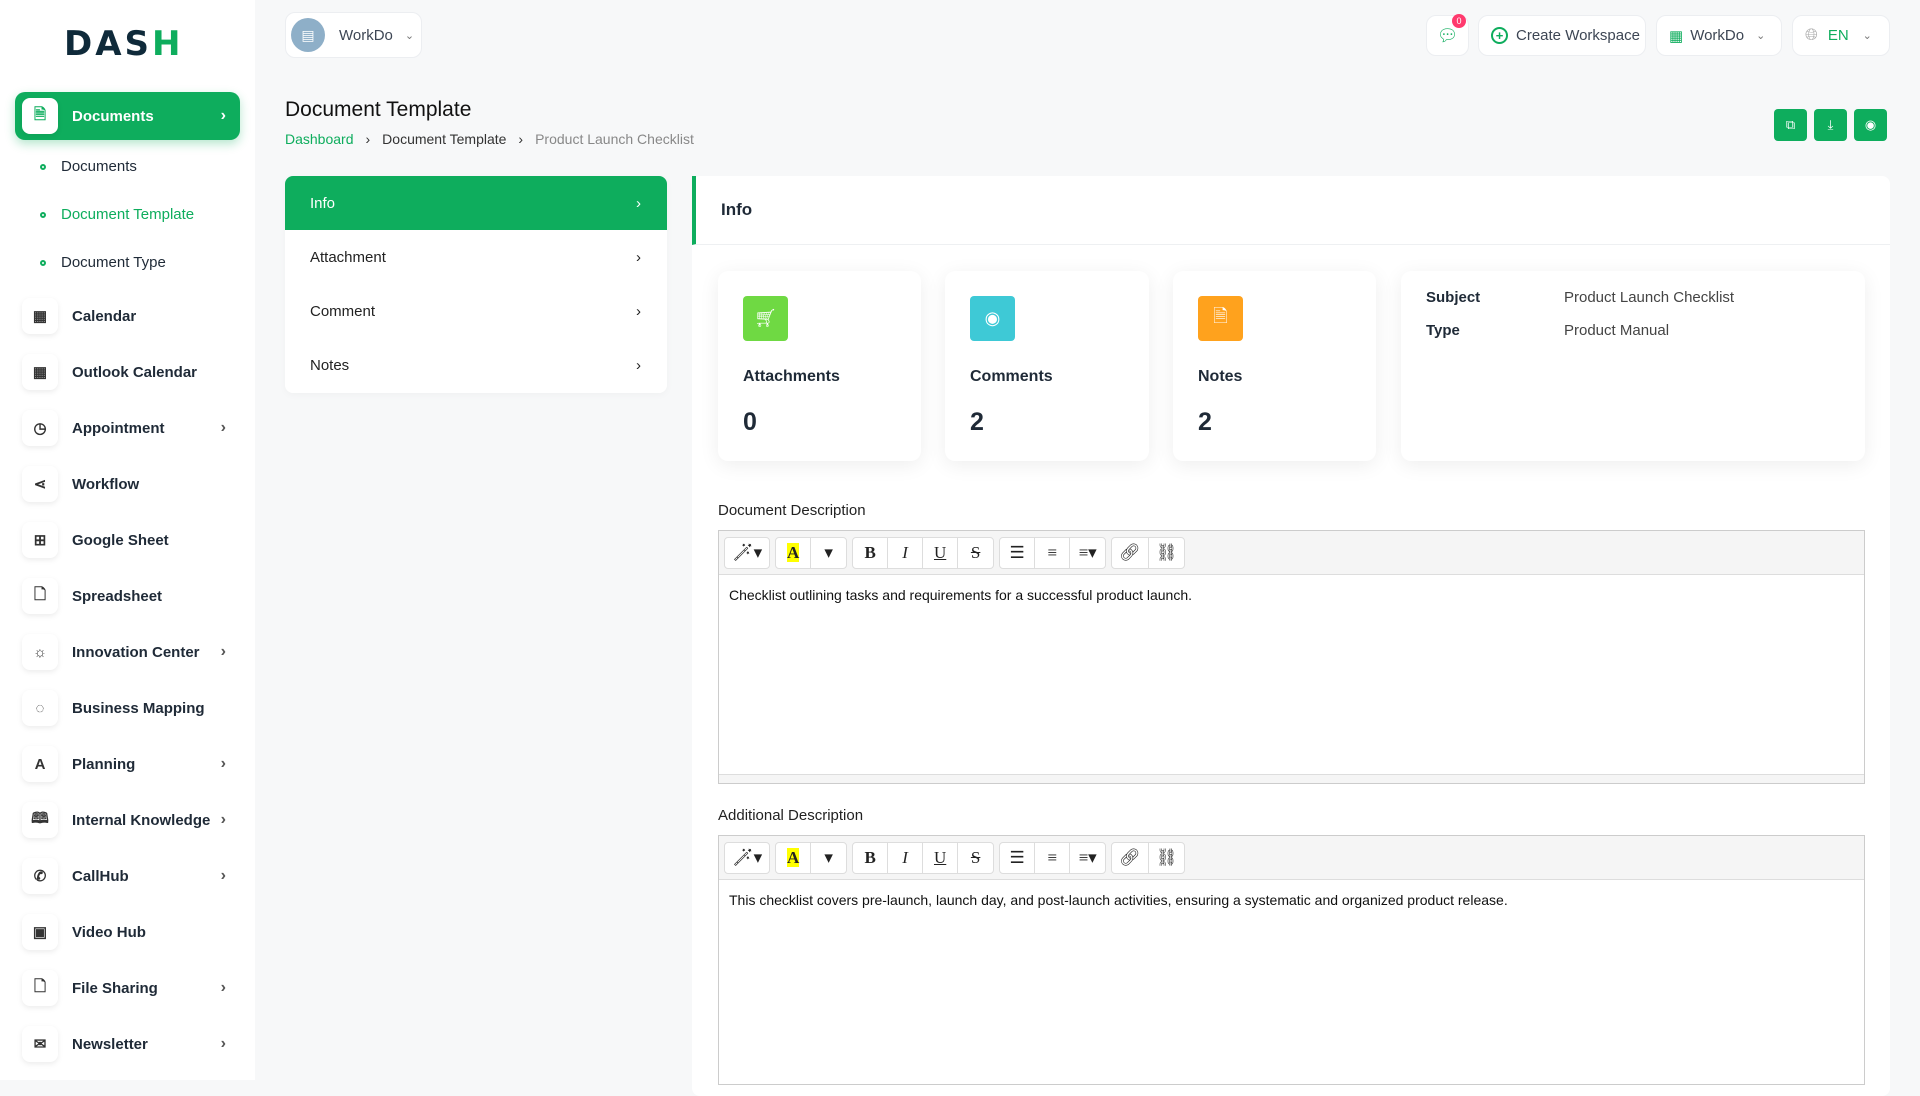 Image resolution: width=1920 pixels, height=1096 pixels. Describe the element at coordinates (127, 596) in the screenshot. I see `sidebar-item-spreadsheet: 🗋 Spreadsheet` at that location.